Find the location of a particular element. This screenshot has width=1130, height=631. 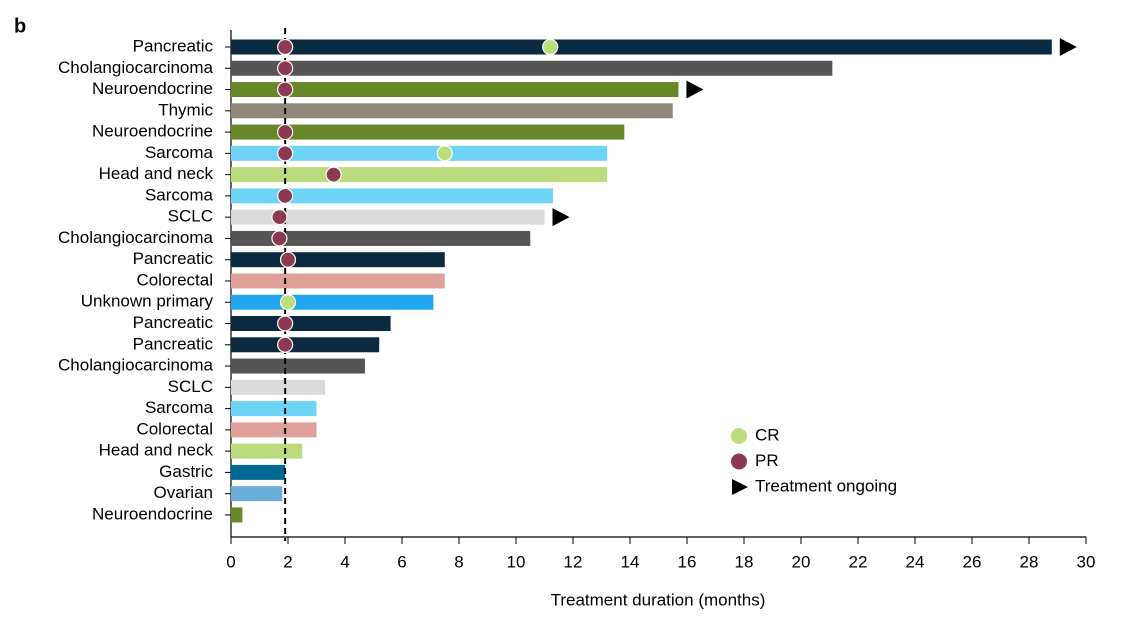

legend-label: CR is located at coordinates (767, 434).